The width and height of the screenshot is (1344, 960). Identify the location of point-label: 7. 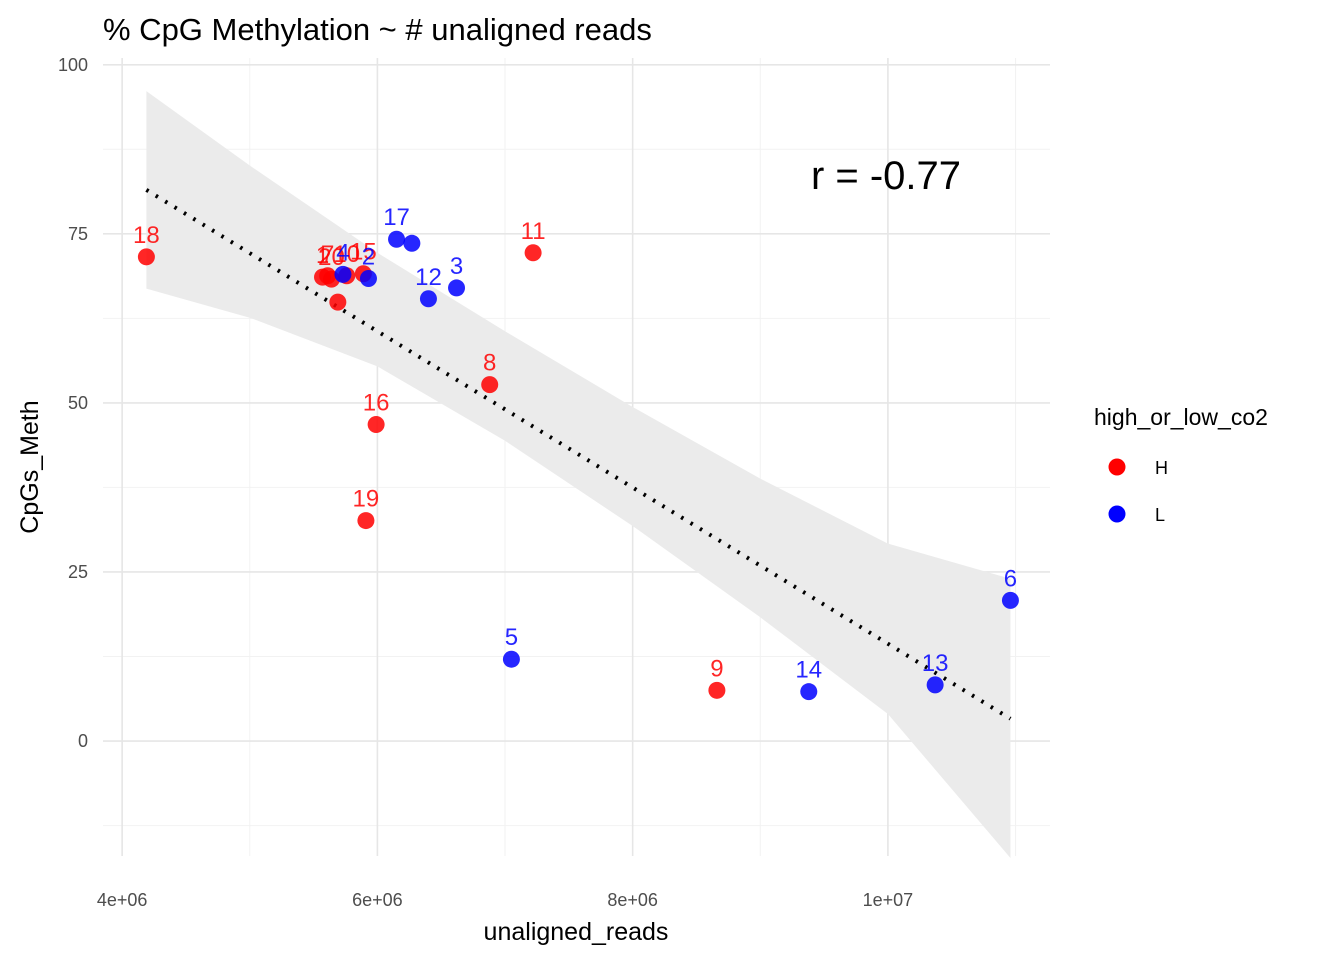
(327, 254).